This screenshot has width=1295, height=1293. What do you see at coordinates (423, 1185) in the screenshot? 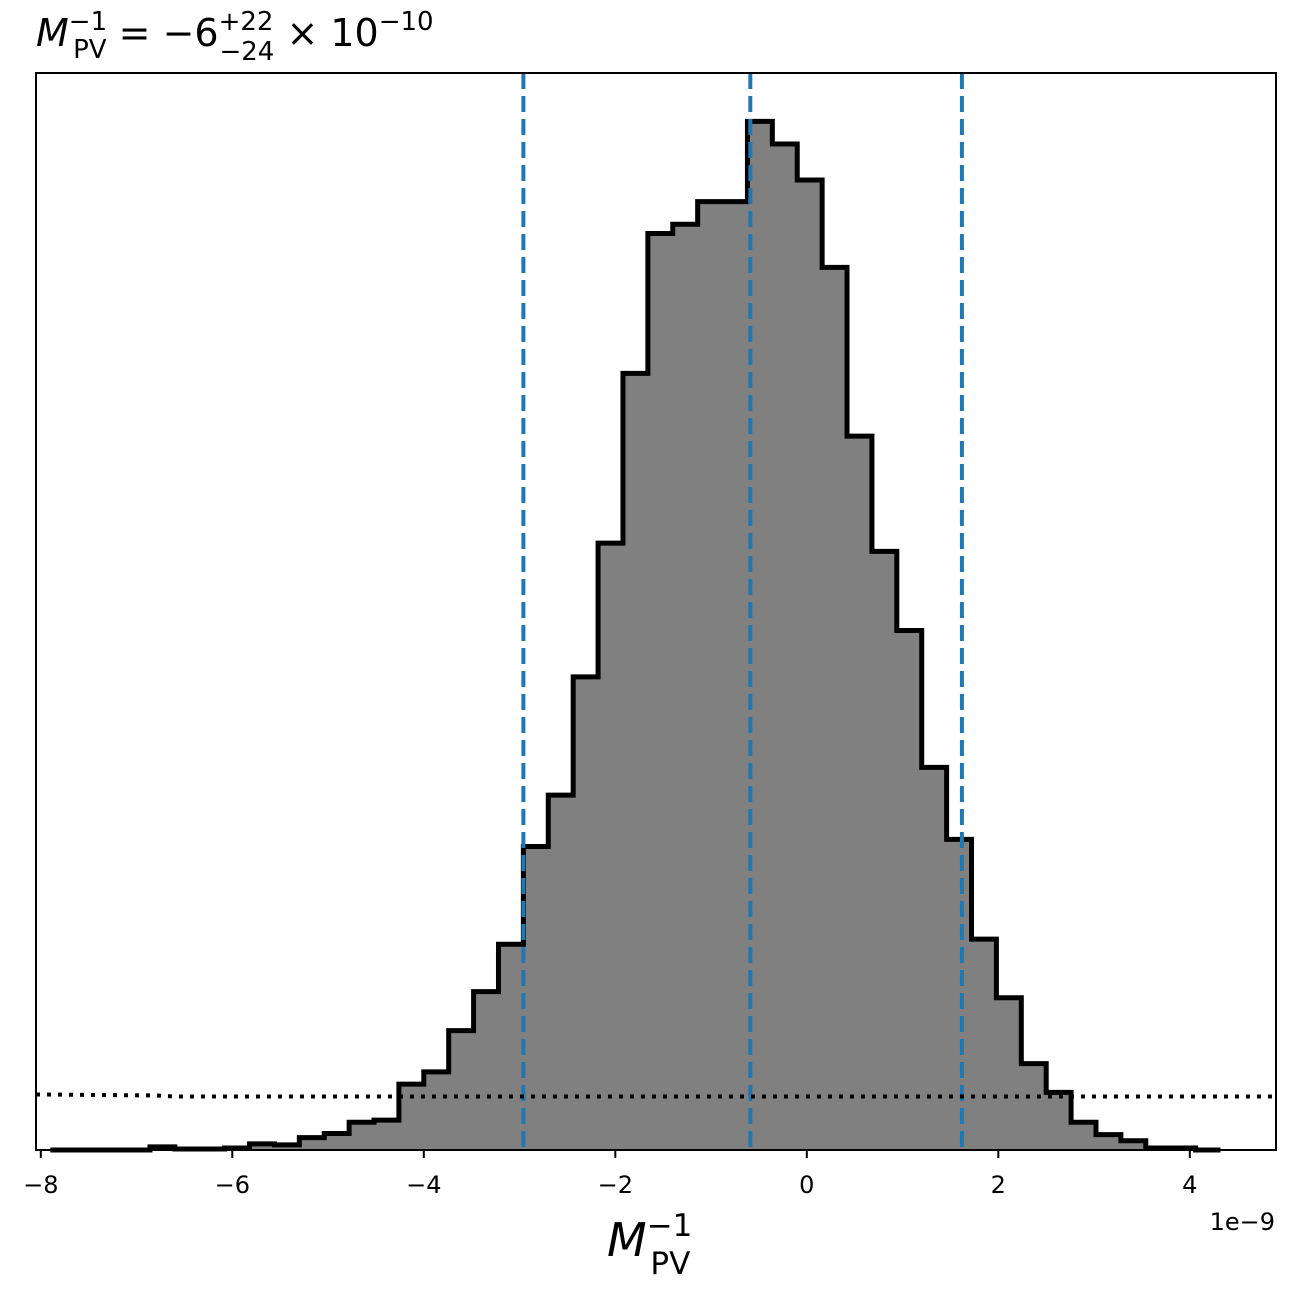
I see `x-tick-label: −4` at bounding box center [423, 1185].